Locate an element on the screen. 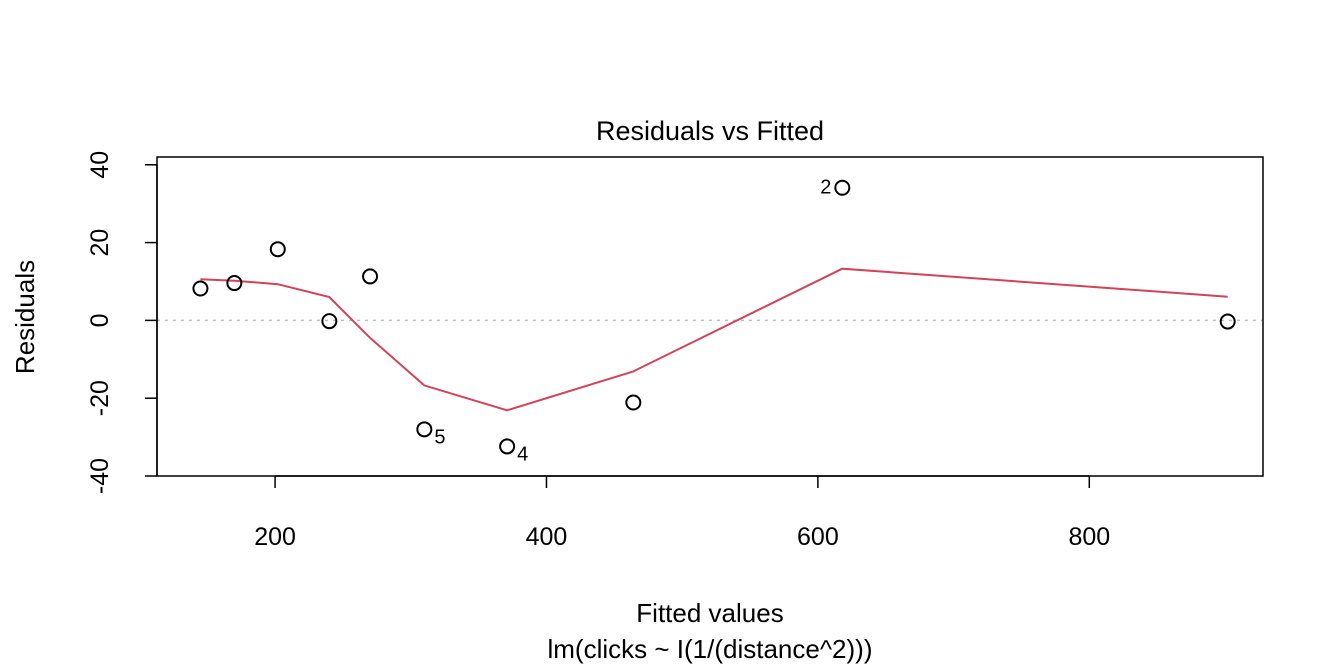 Image resolution: width=1344 pixels, height=672 pixels. x-axis: 200 400 600 800 is located at coordinates (682, 513).